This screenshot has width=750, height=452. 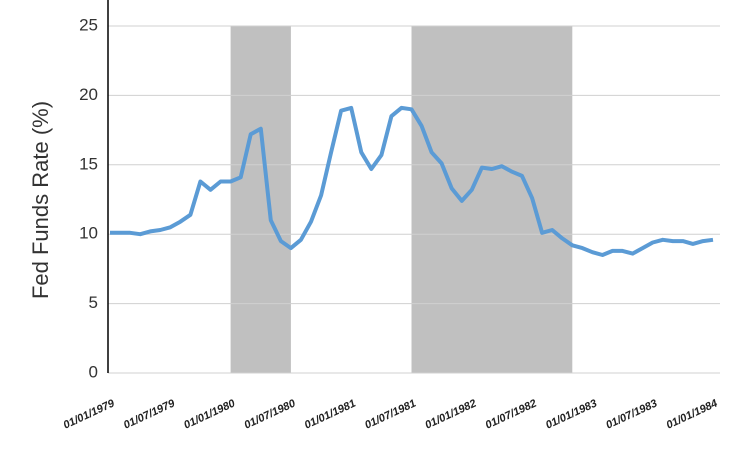 I want to click on y-tick-label: 10, so click(x=88, y=233).